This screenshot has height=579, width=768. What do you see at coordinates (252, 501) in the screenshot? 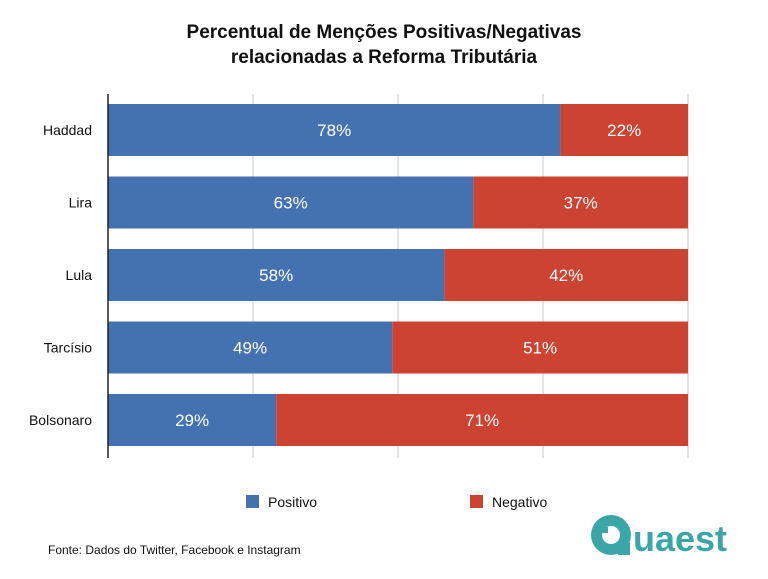
I see `legend-swatch-positivo` at bounding box center [252, 501].